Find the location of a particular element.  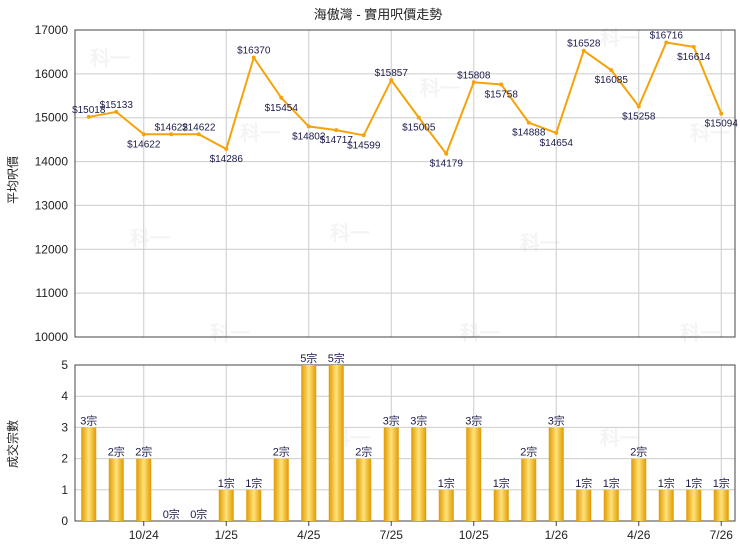

count-ytick-label: 5 is located at coordinates (64, 365).